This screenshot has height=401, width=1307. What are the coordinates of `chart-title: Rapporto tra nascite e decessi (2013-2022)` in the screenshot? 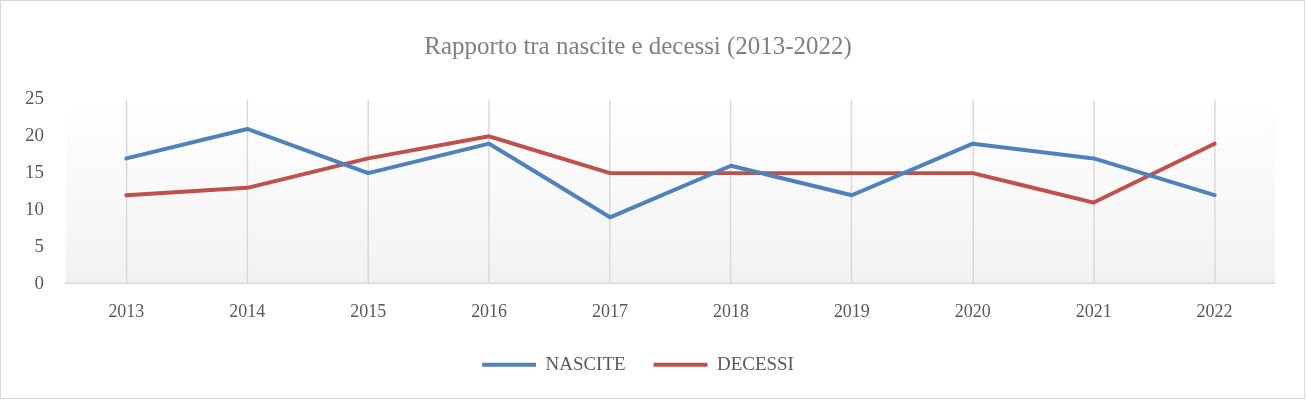 It's located at (638, 46).